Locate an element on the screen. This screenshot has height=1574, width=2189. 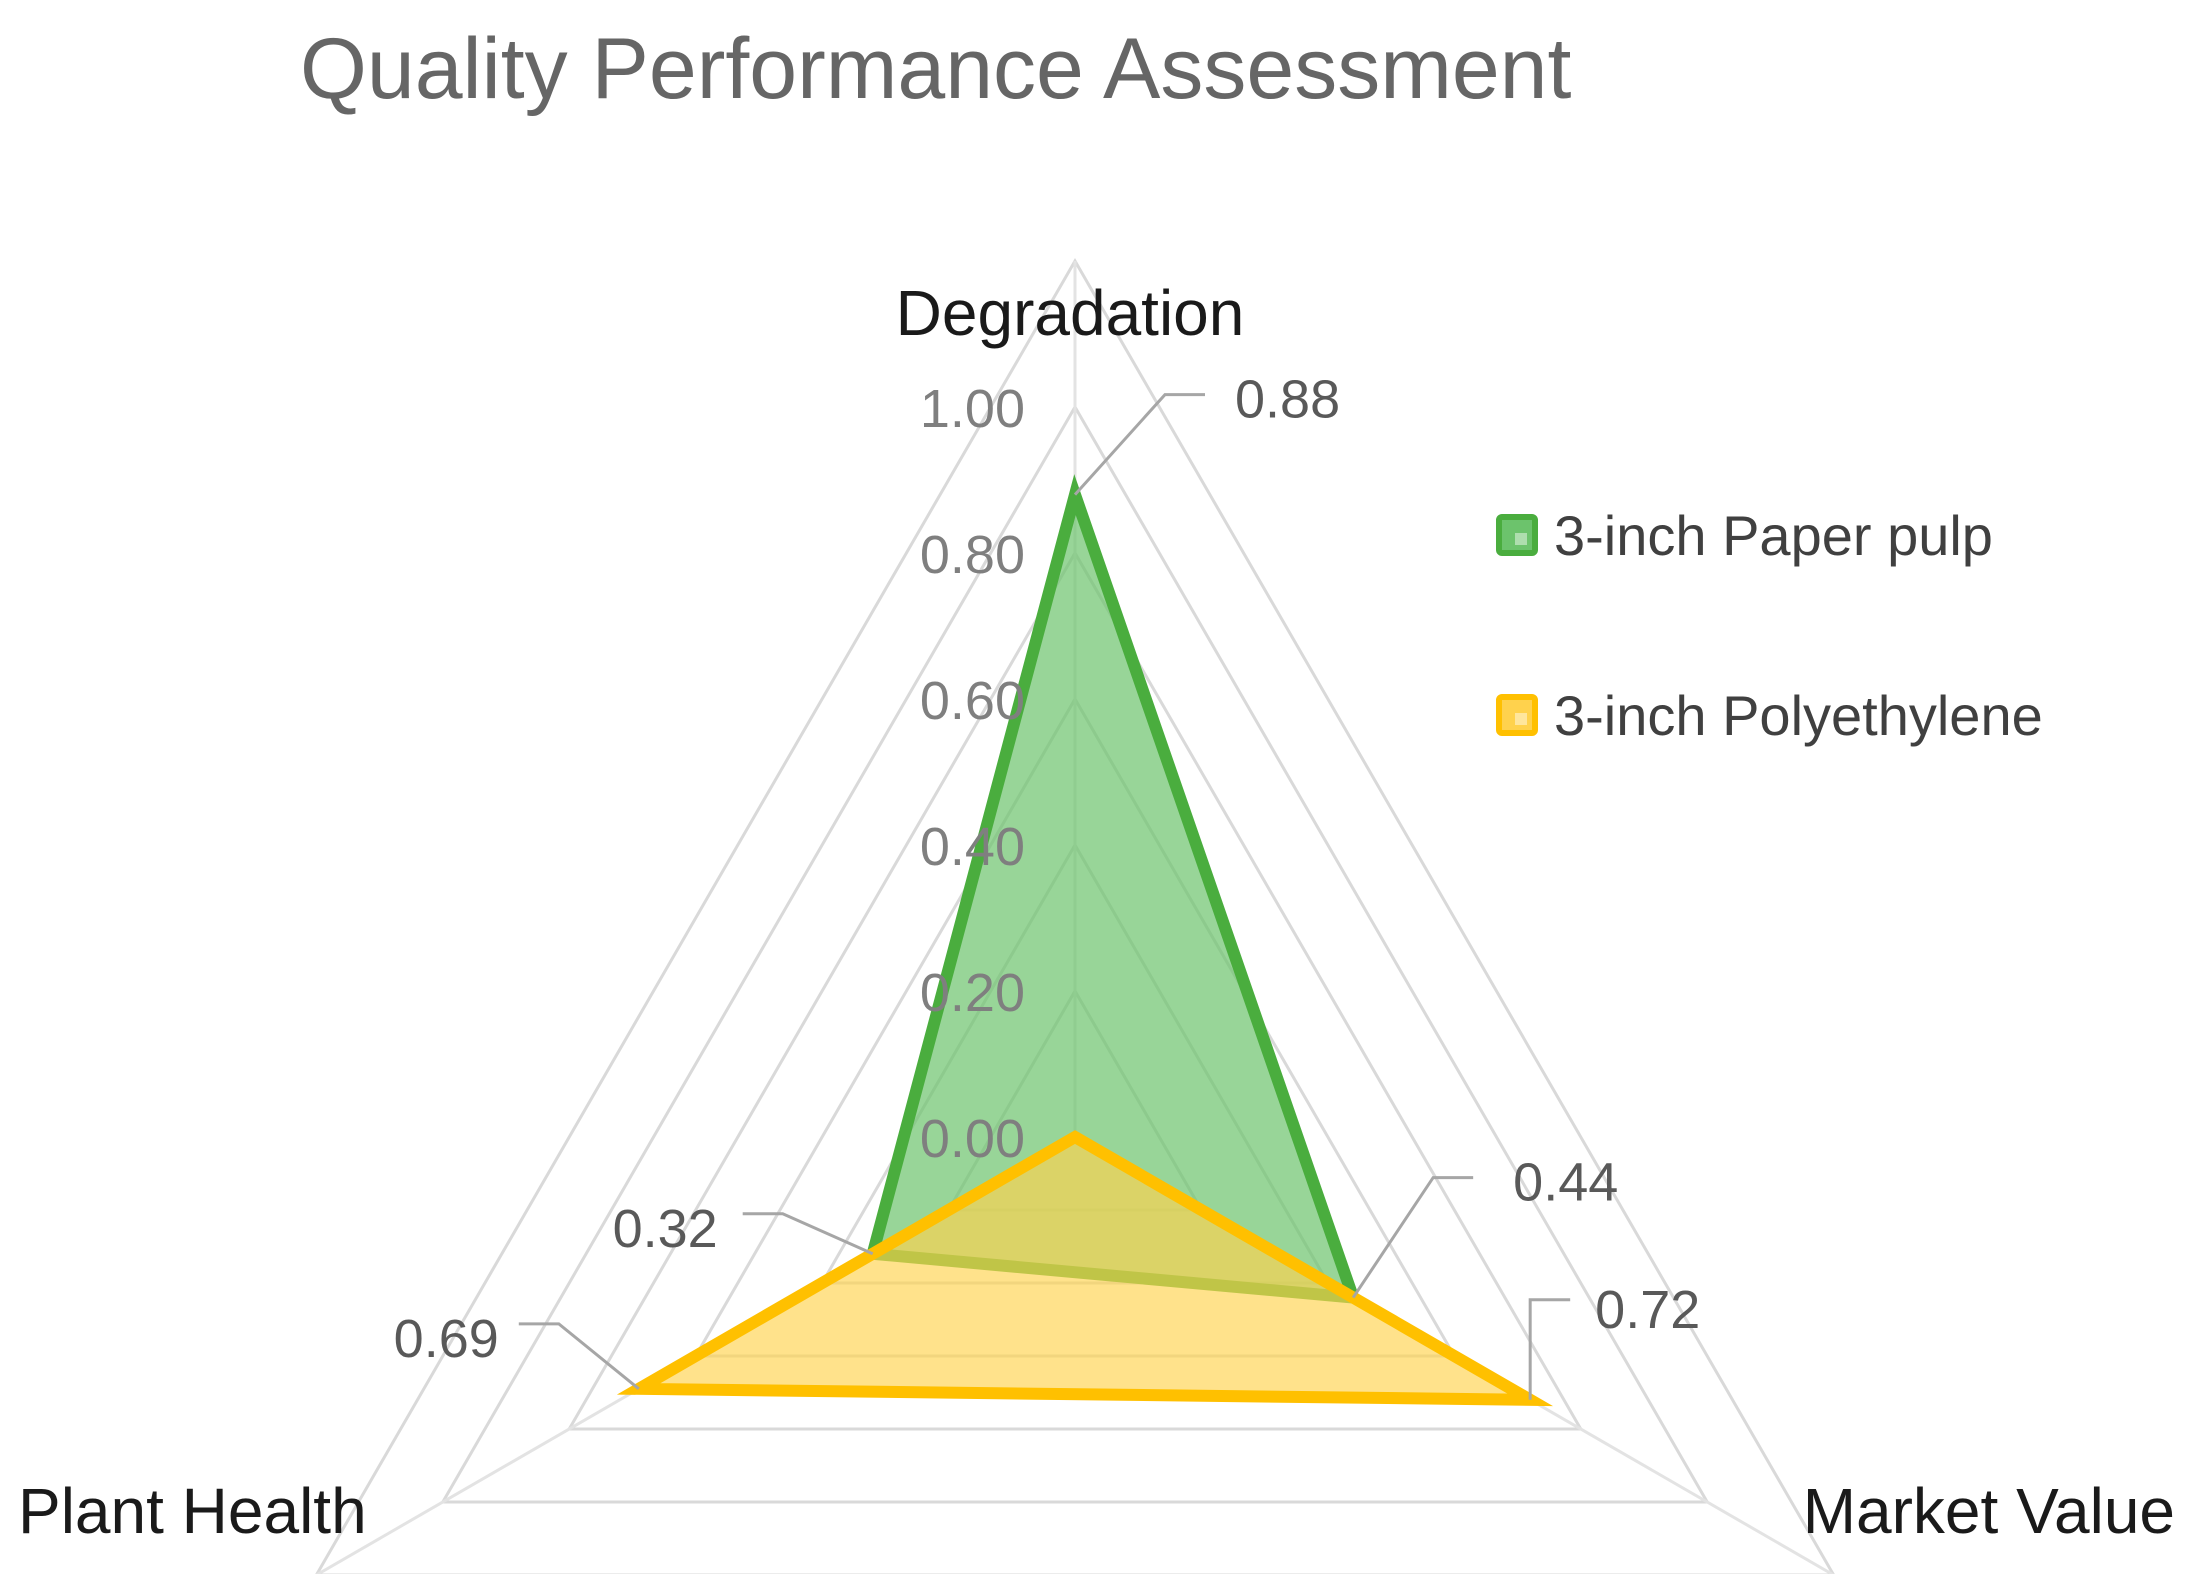
tick-label: 0.00 is located at coordinates (972, 1139).